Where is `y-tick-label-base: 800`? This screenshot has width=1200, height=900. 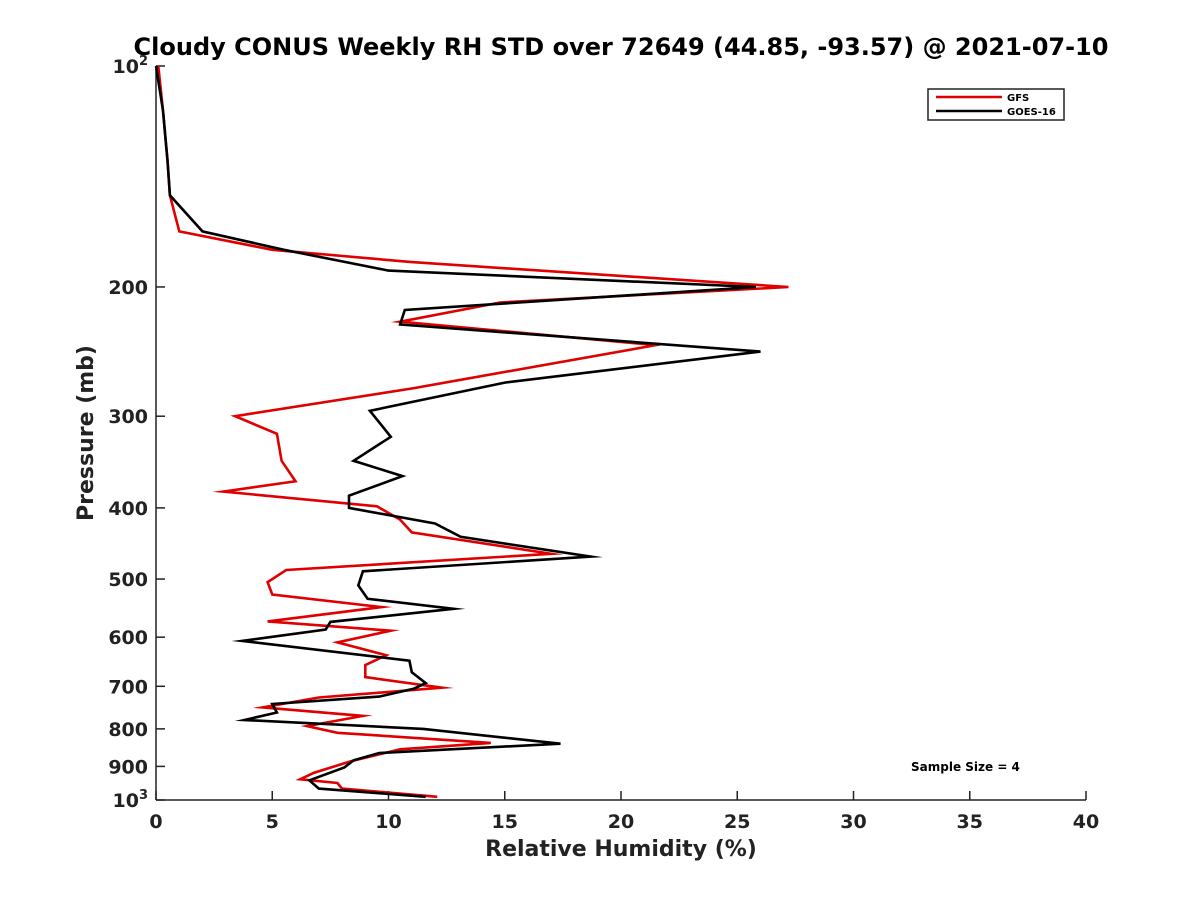
y-tick-label-base: 800 is located at coordinates (128, 730).